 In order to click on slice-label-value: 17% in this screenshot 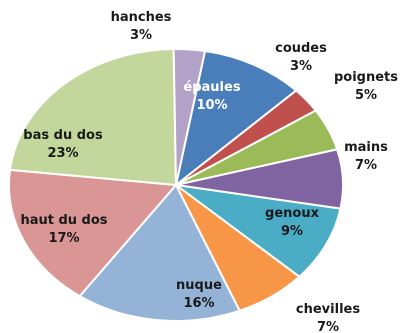, I will do `click(63, 238)`.